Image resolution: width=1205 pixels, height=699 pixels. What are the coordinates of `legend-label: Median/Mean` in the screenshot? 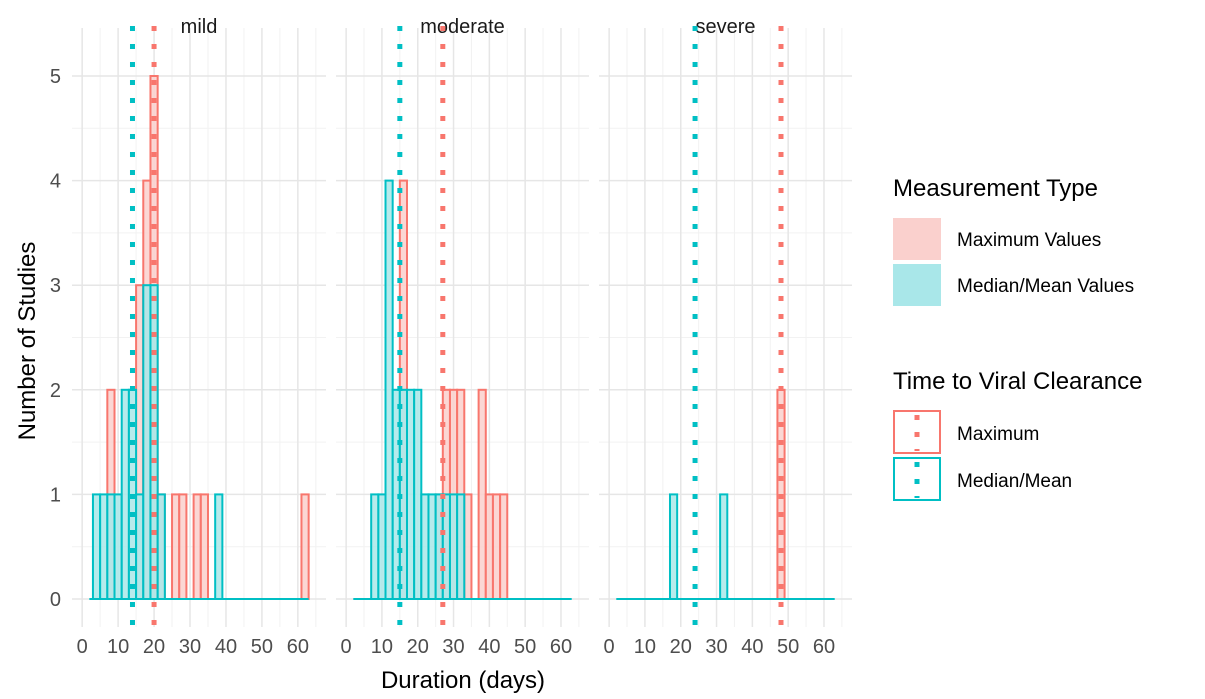 It's located at (1014, 481).